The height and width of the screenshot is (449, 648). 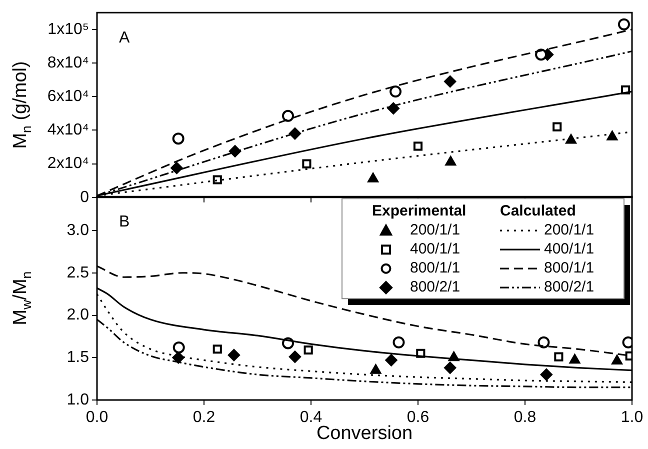 I want to click on y-tick-label: 3.0, so click(x=78, y=230).